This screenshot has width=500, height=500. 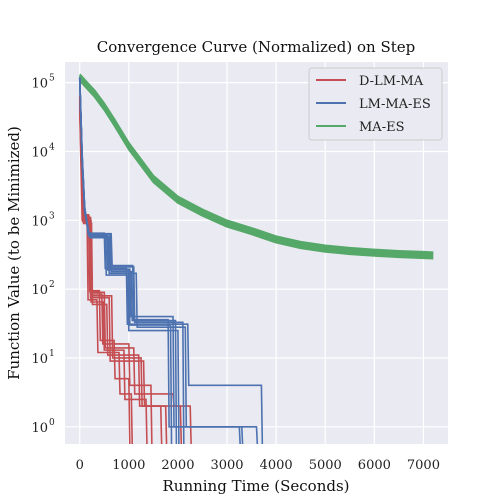 I want to click on x-tick-label: 0, so click(x=80, y=465).